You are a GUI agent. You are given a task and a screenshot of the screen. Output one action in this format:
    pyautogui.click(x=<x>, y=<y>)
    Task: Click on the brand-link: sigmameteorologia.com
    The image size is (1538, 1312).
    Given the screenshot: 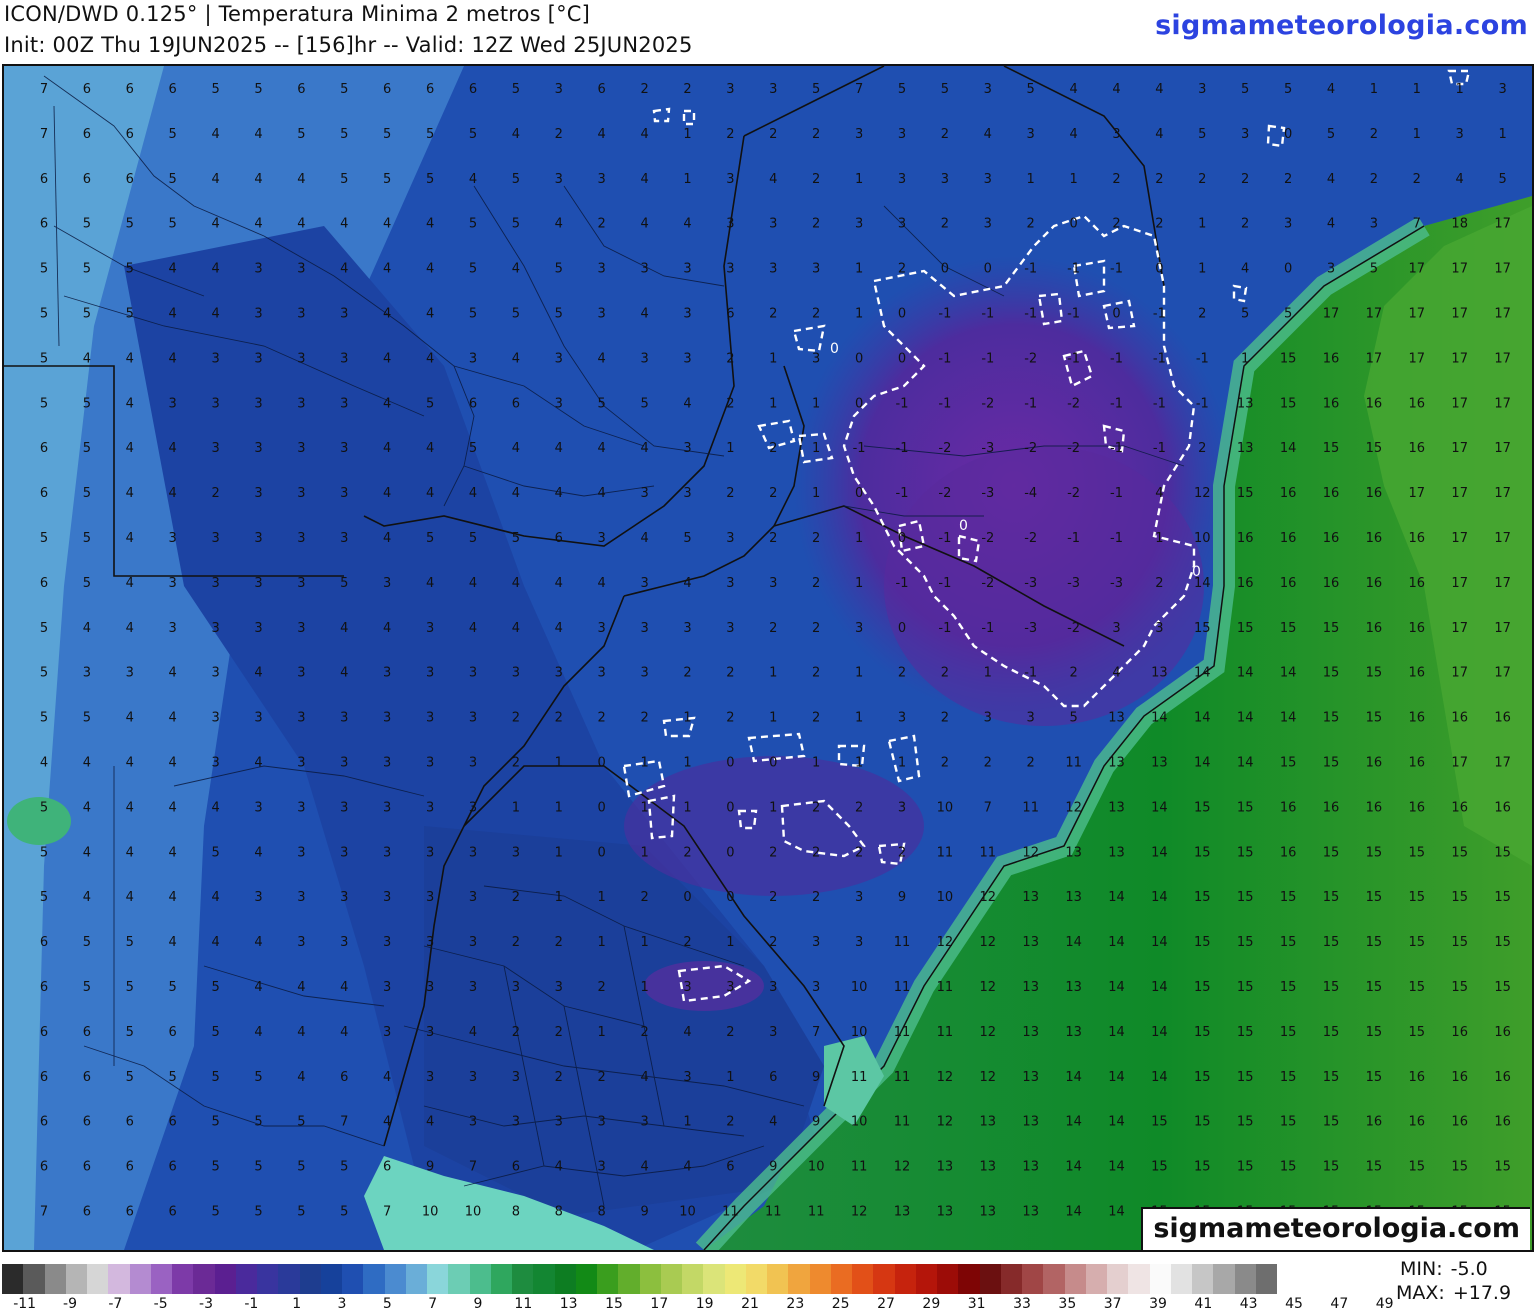 What is the action you would take?
    pyautogui.click(x=1341, y=25)
    